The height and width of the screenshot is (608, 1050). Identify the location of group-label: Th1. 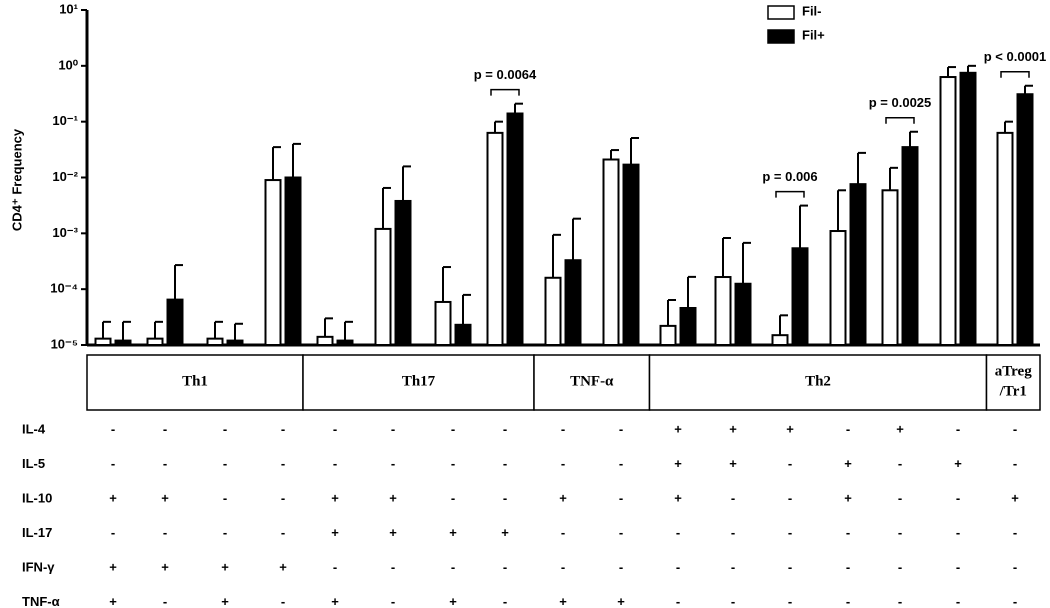
(195, 381).